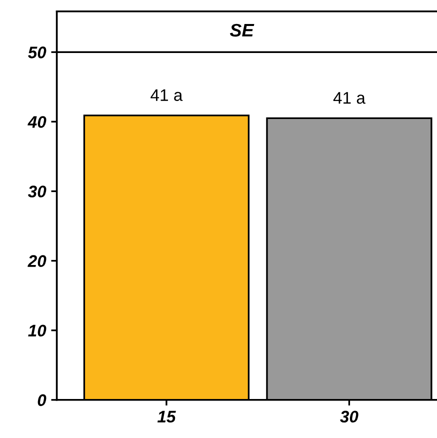  I want to click on y-tick-label: 0, so click(42, 400).